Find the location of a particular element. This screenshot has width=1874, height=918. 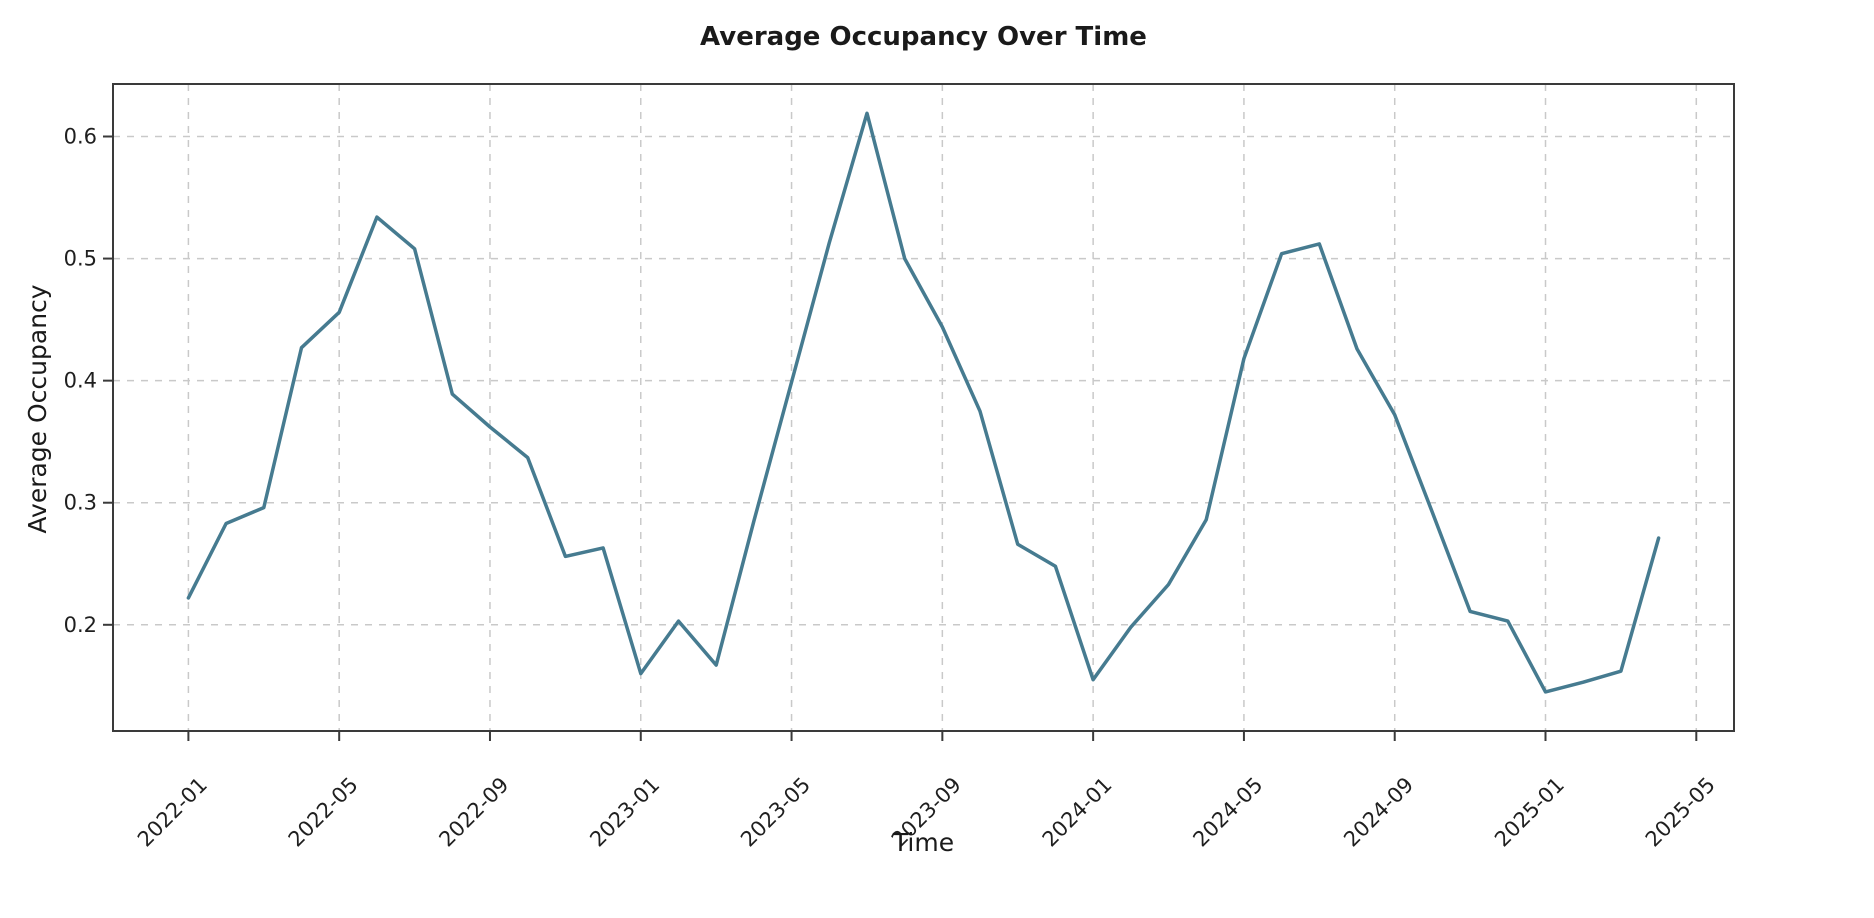

y-tick-label: 0.6 is located at coordinates (80, 136).